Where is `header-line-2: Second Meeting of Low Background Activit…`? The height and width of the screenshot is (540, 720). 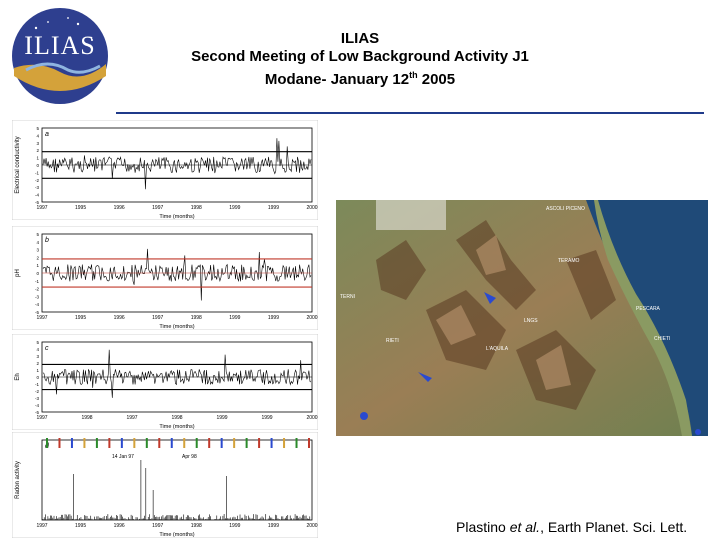
header-line-2: Second Meeting of Low Background Activit… is located at coordinates (360, 56).